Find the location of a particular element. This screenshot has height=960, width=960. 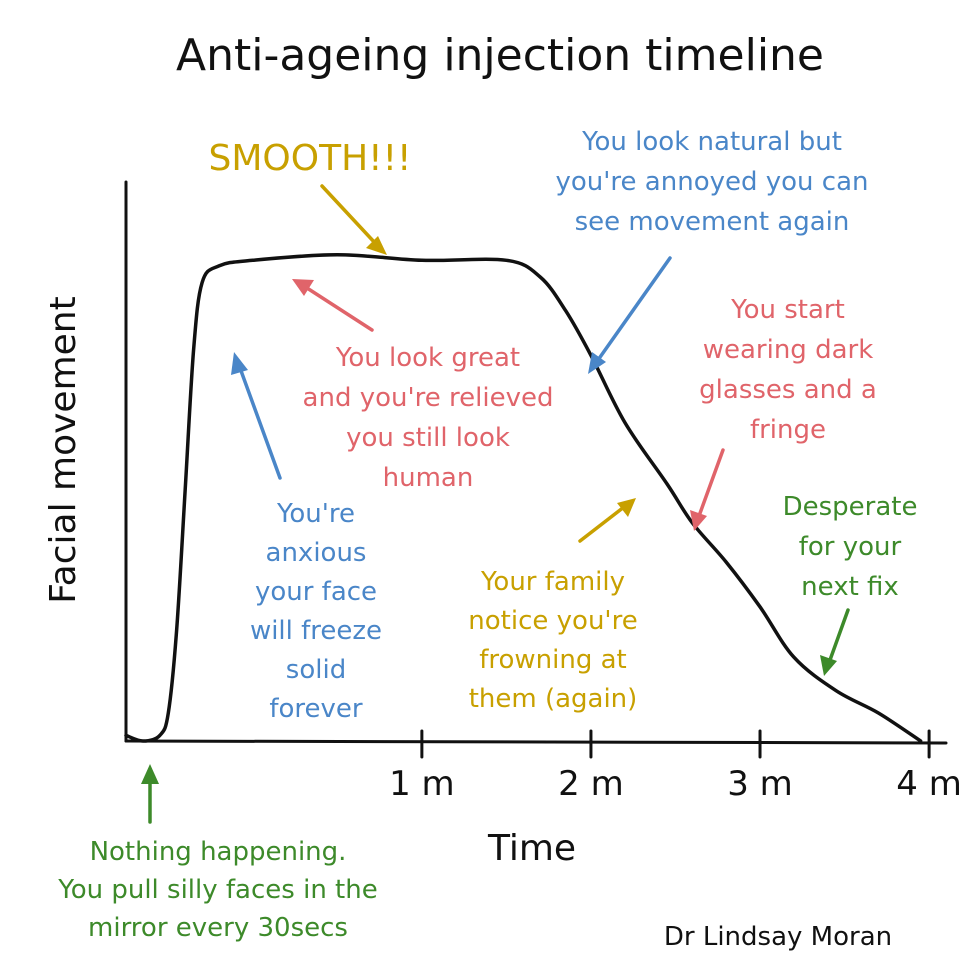

natural-line: you're annoyed you can is located at coordinates (712, 182).